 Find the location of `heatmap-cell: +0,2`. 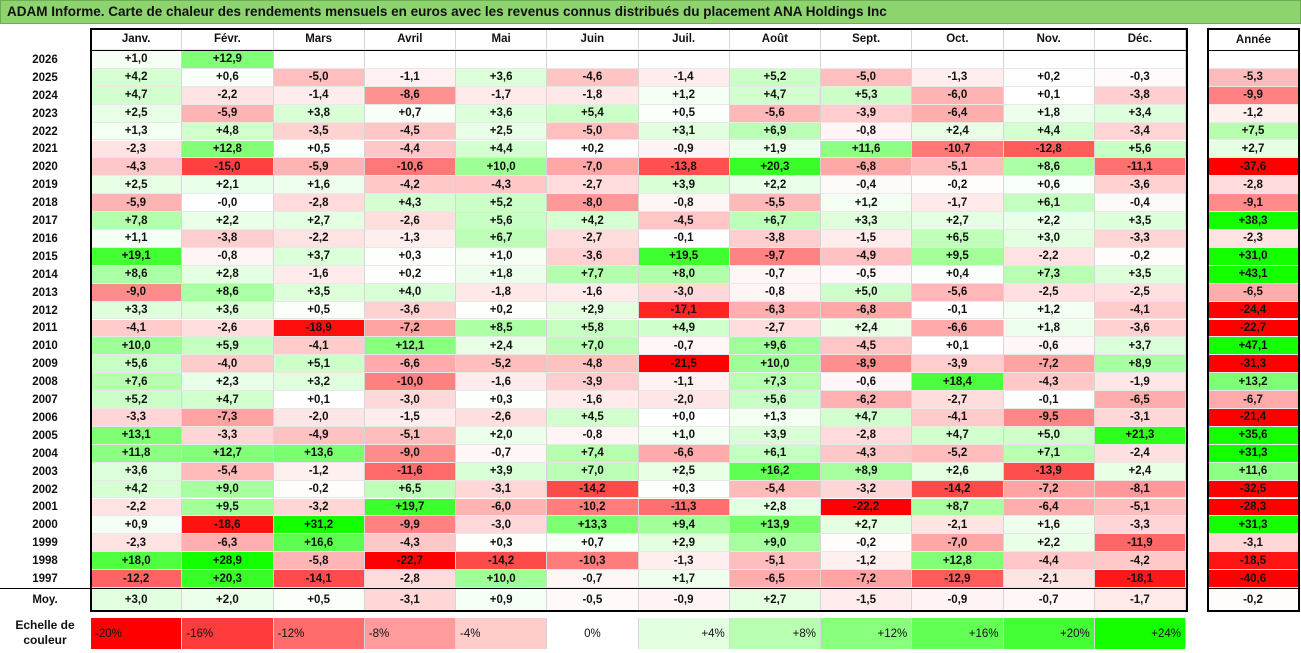

heatmap-cell: +0,2 is located at coordinates (1049, 77).